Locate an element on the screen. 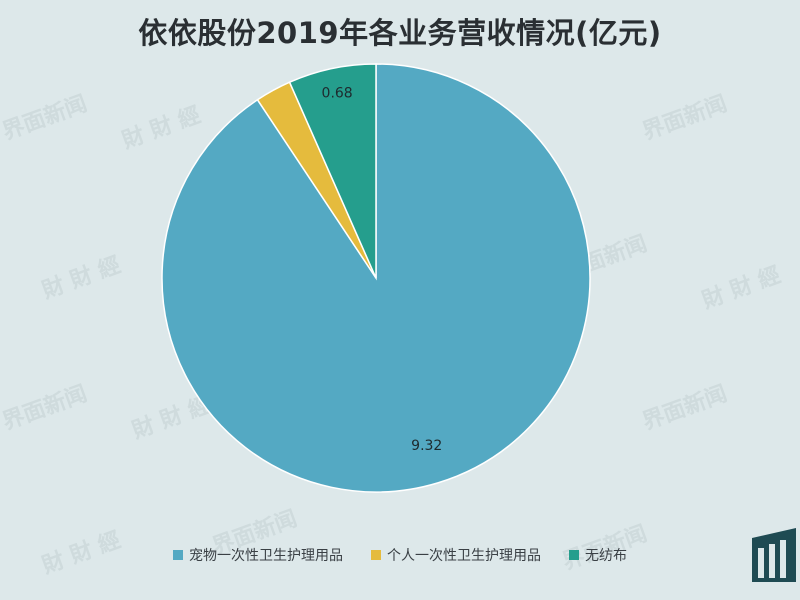  legend-item: 无纺布 is located at coordinates (598, 555).